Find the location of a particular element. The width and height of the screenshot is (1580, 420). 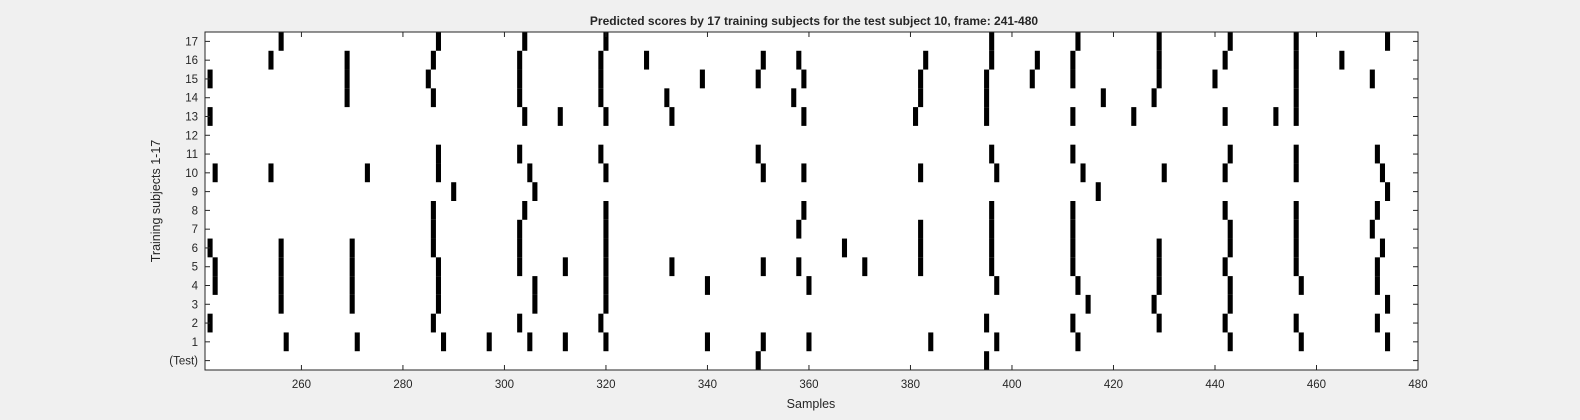

y-tick-label: 2 is located at coordinates (195, 324).